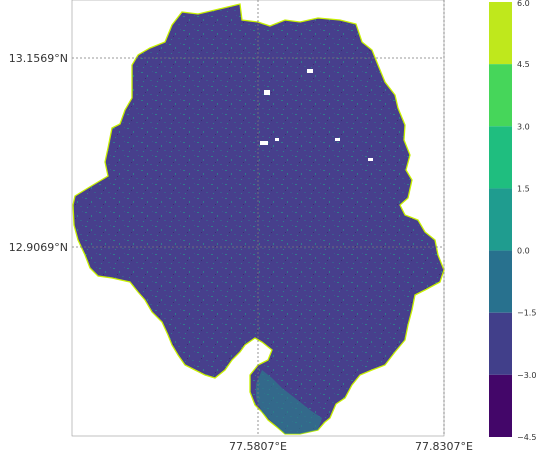  Describe the element at coordinates (526, 313) in the screenshot. I see `colorbar-tick-5: −1.5` at that location.